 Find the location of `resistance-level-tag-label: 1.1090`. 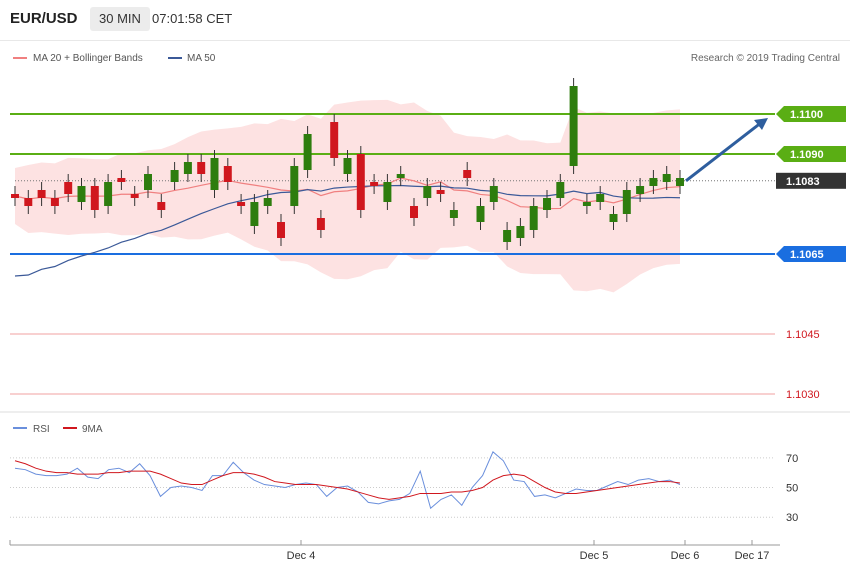

resistance-level-tag-label: 1.1090 is located at coordinates (807, 155).